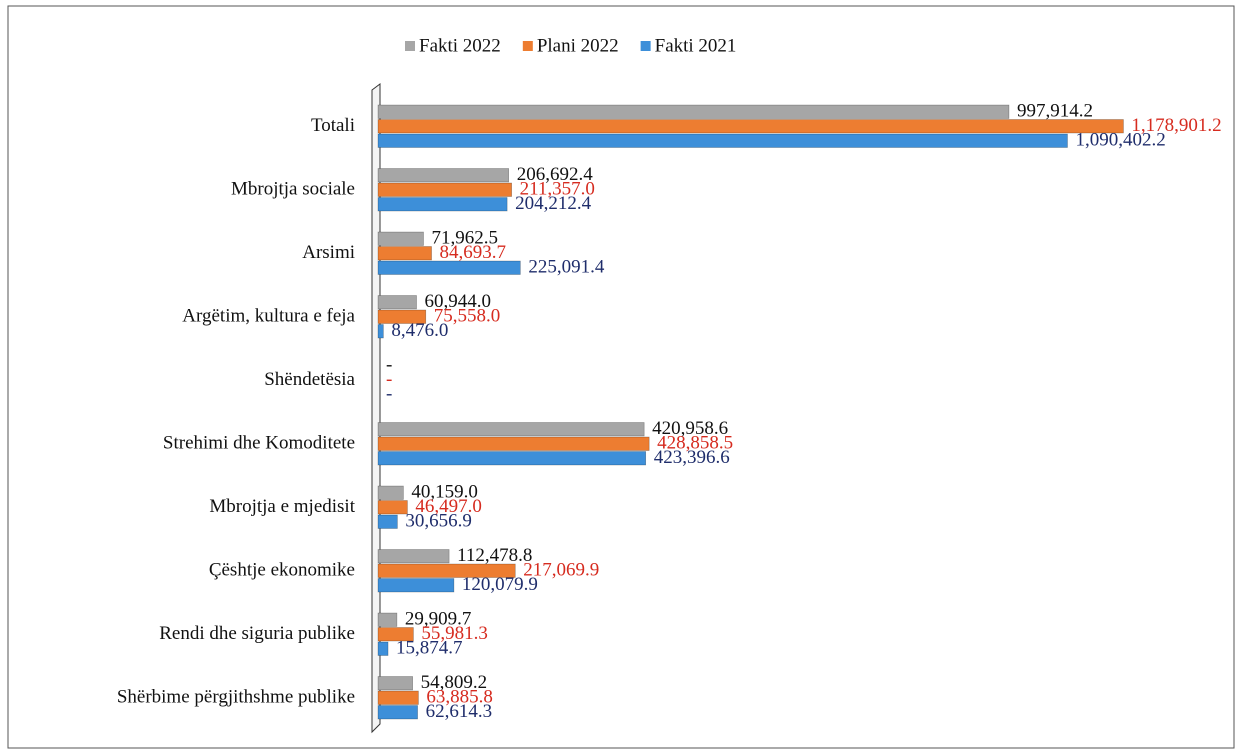 Image resolution: width=1242 pixels, height=756 pixels. Describe the element at coordinates (282, 570) in the screenshot. I see `y-tick-label: Çështje ekonomike` at that location.